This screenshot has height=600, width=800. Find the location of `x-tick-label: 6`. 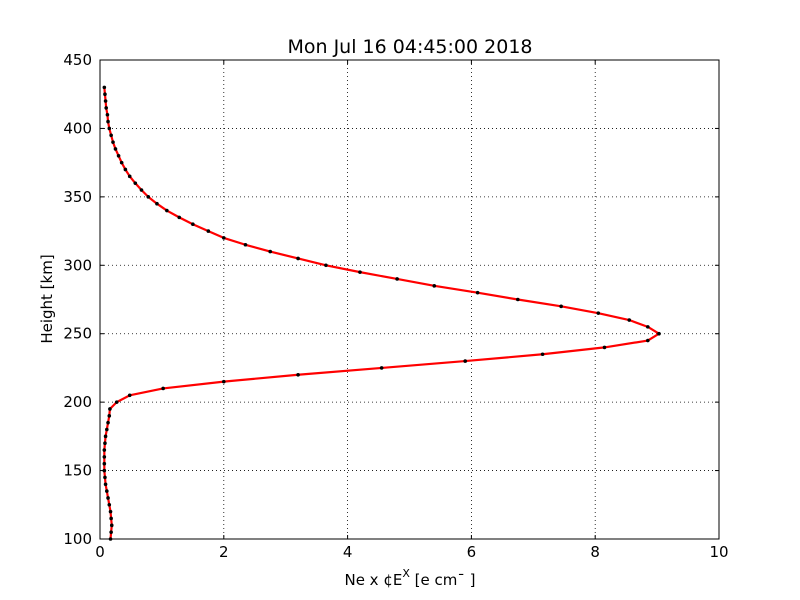

x-tick-label: 6 is located at coordinates (472, 552).